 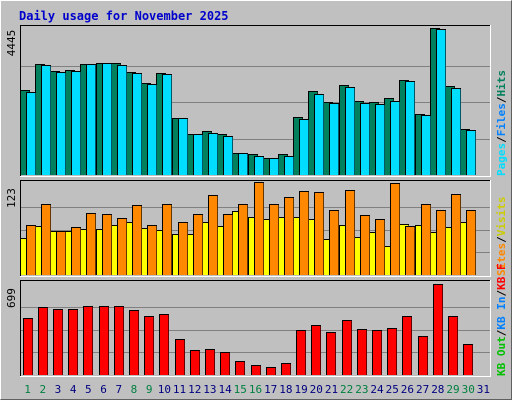 What do you see at coordinates (225, 389) in the screenshot?
I see `x-label-day-14: 14` at bounding box center [225, 389].